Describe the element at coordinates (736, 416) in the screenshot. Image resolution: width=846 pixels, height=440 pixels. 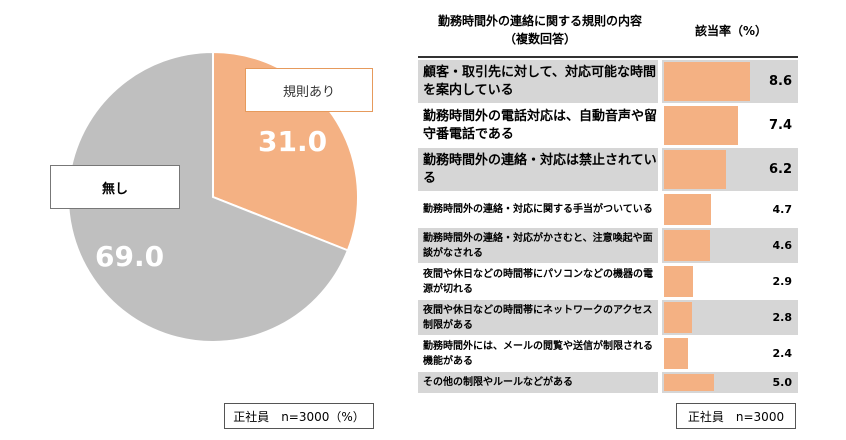
I see `bar-sample-note: 正社員 n=3000` at that location.